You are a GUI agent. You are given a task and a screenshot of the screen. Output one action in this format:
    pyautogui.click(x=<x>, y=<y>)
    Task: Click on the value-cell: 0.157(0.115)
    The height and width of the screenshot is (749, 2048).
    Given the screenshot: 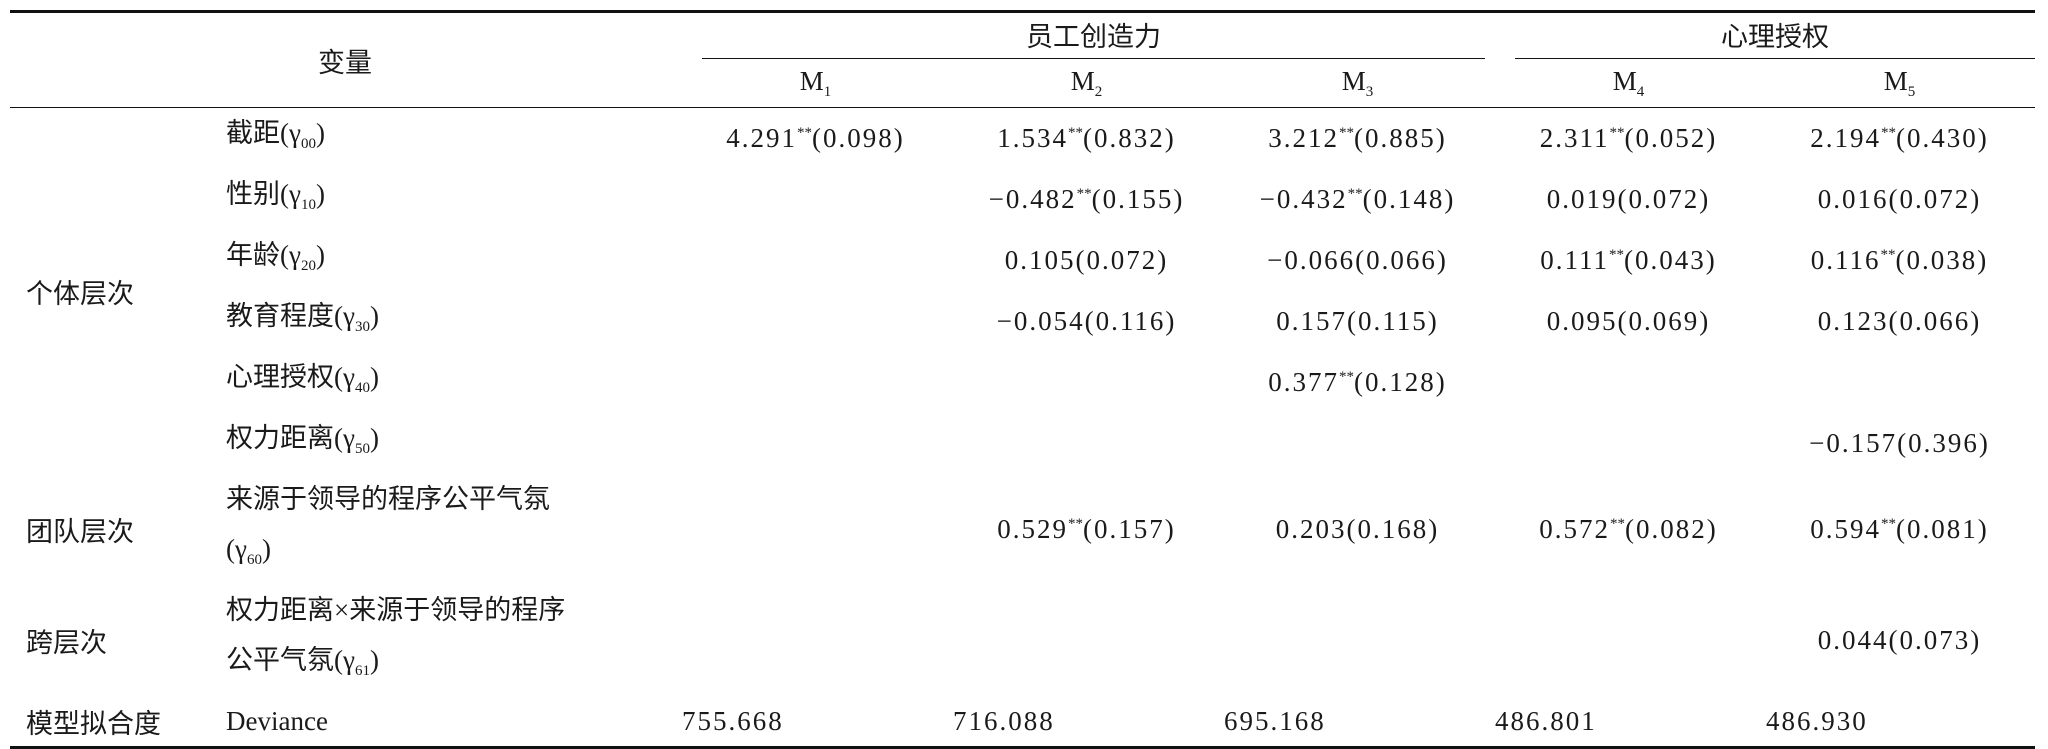 What is the action you would take?
    pyautogui.click(x=1357, y=321)
    